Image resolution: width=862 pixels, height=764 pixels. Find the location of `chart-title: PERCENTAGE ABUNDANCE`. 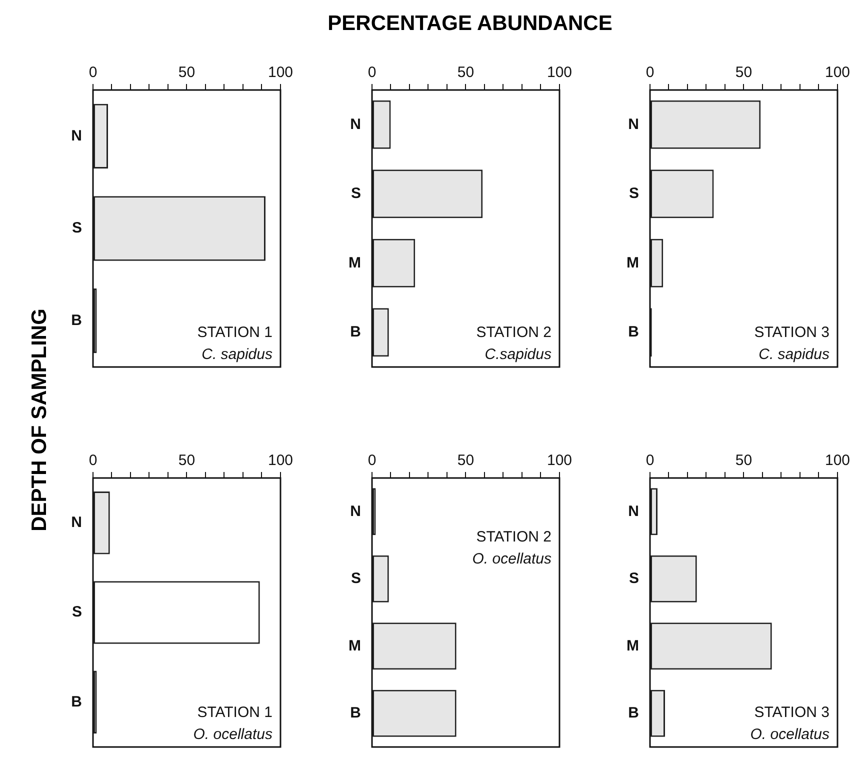

chart-title: PERCENTAGE ABUNDANCE is located at coordinates (470, 24).